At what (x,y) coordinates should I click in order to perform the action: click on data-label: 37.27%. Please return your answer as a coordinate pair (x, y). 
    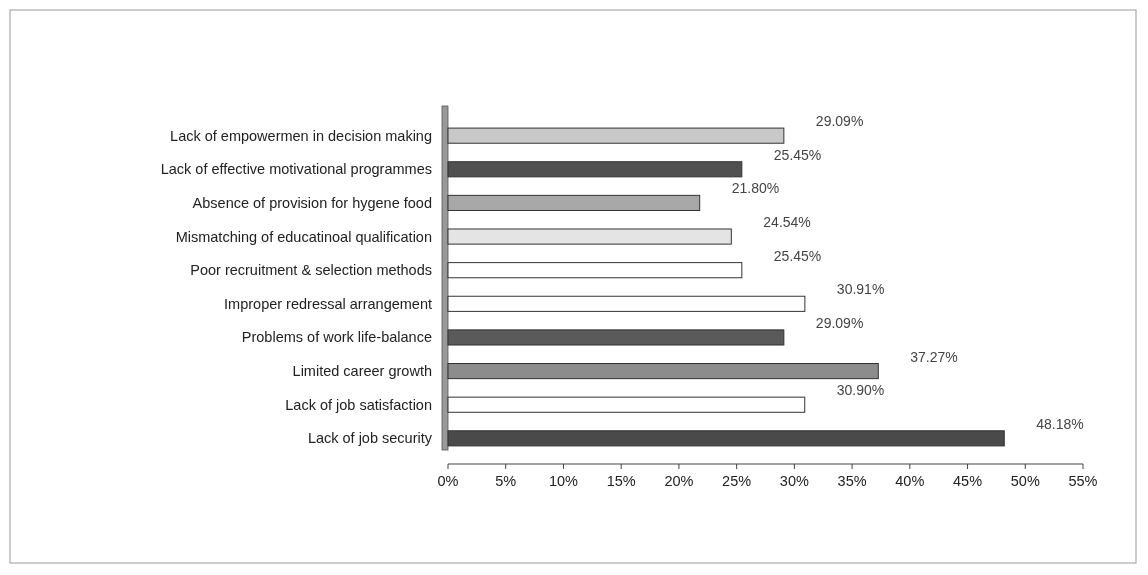
    Looking at the image, I should click on (934, 356).